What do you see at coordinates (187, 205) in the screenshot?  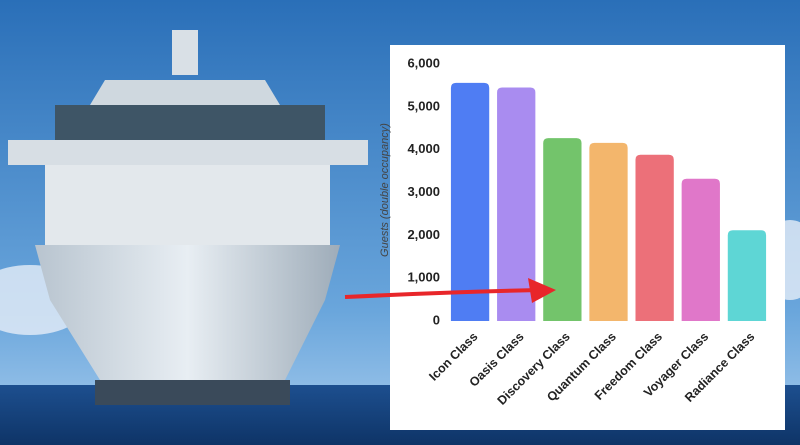 I see `ship-cabins` at bounding box center [187, 205].